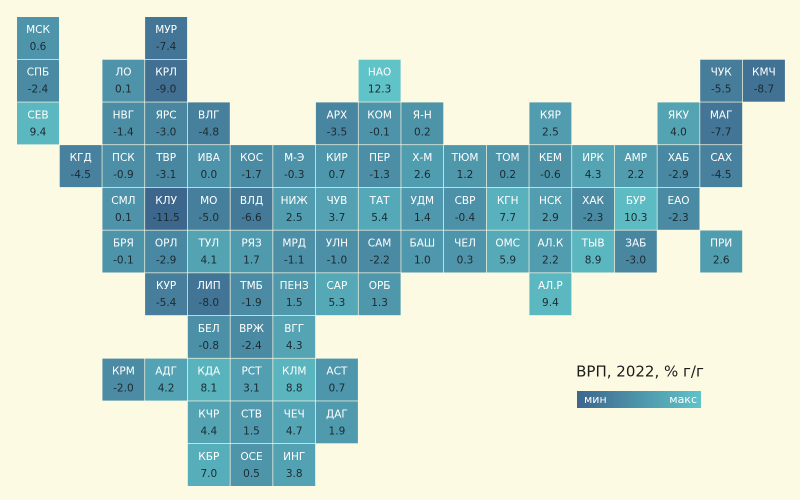  Describe the element at coordinates (465, 218) in the screenshot. I see `region-value: -0.4` at that location.